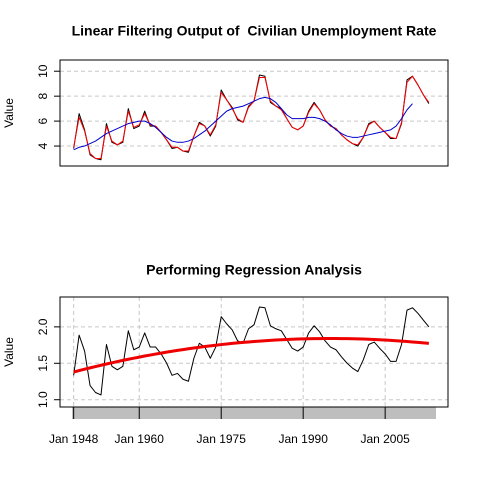  Describe the element at coordinates (303, 439) in the screenshot. I see `x-tick-label: Jan 1990` at that location.